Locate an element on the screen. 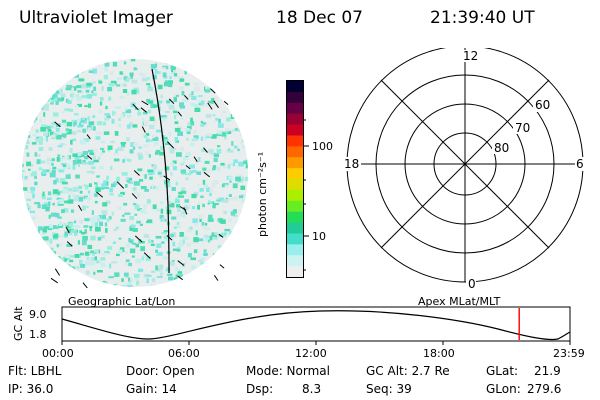 The width and height of the screenshot is (600, 400). gc-alt-xtick-1200: 12:00 is located at coordinates (311, 353).